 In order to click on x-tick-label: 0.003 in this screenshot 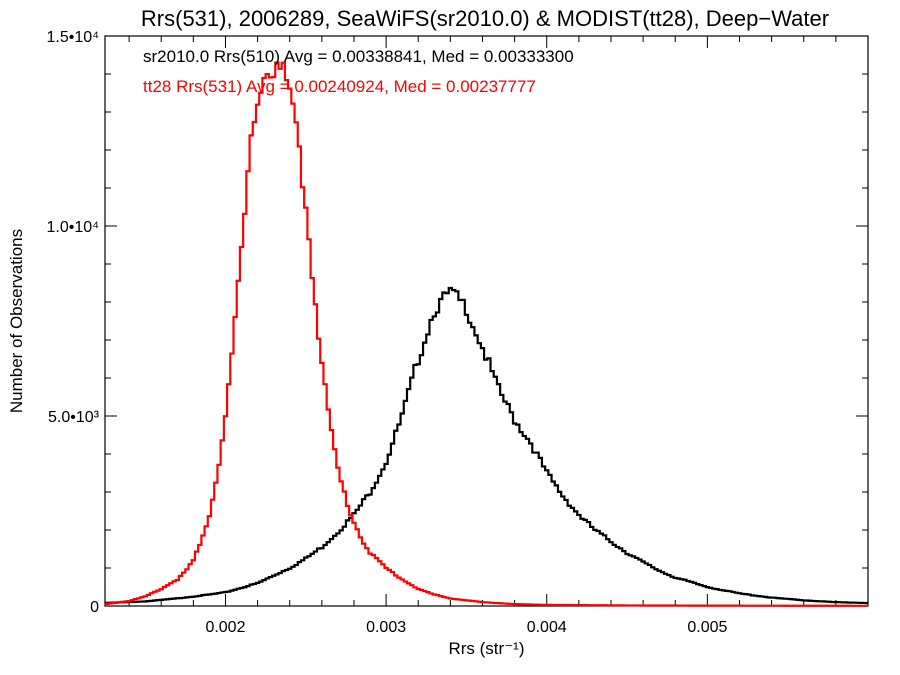, I will do `click(386, 627)`.